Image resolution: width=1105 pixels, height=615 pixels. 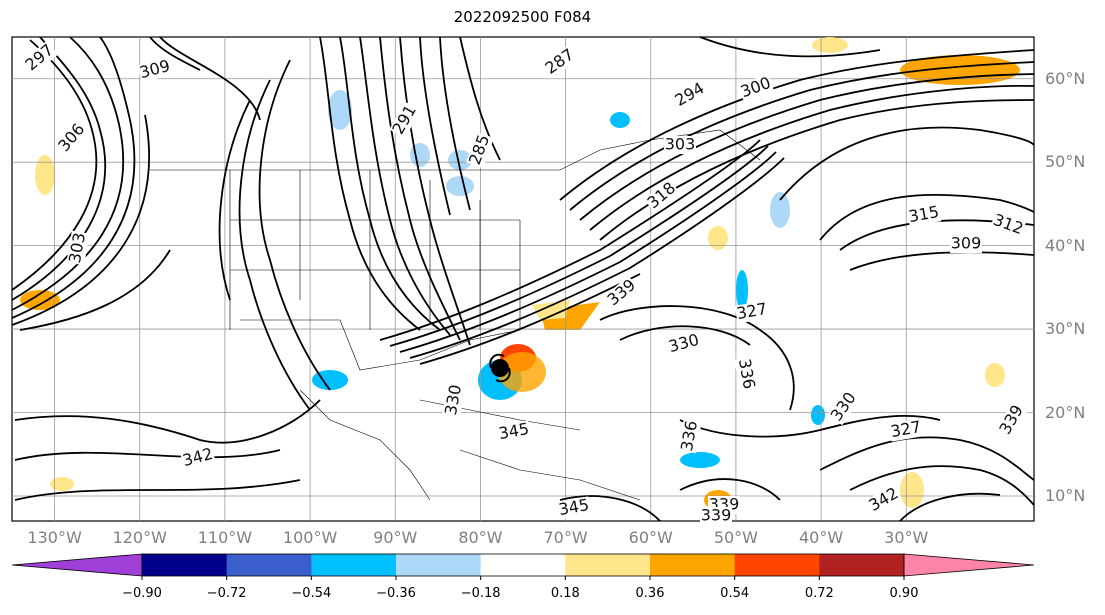 I want to click on colorbar-over-extension, so click(x=969, y=565).